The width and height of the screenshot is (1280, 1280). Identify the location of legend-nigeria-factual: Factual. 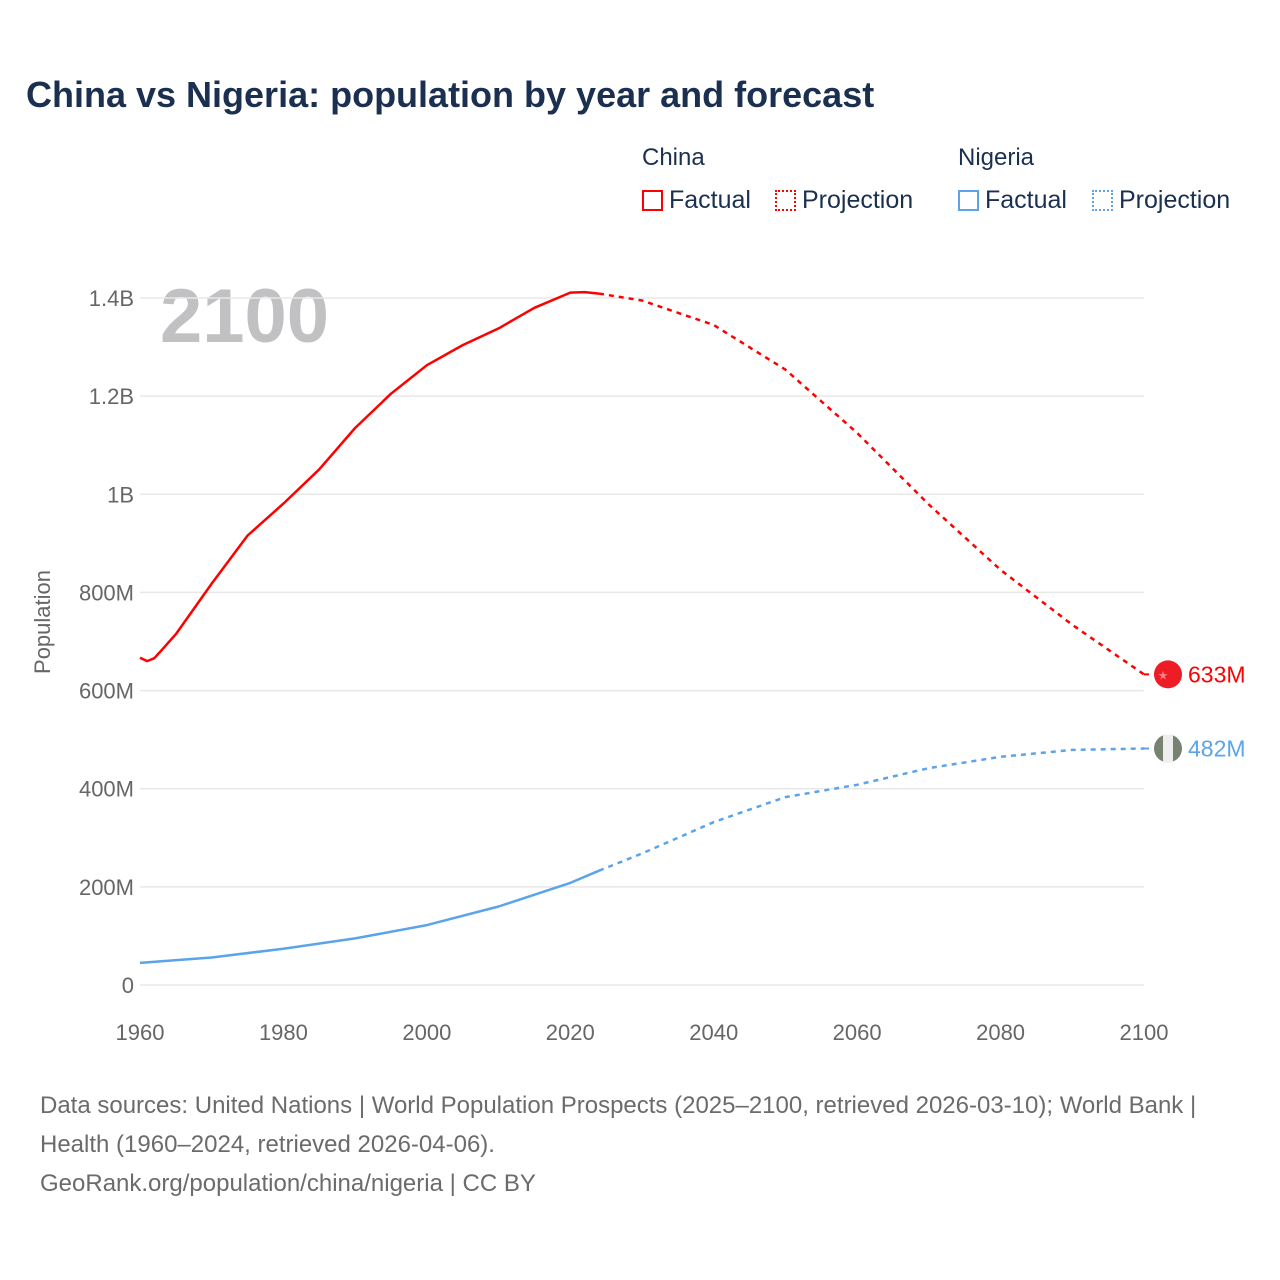
(1012, 200).